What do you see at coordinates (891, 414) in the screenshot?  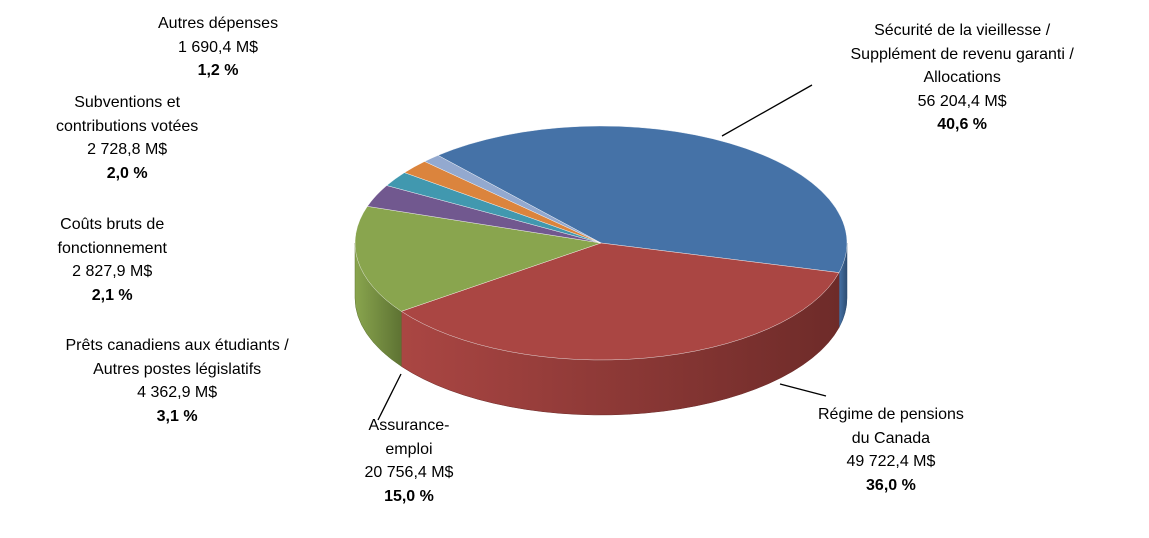 I see `slice-label-name-line: Régime de pensions` at bounding box center [891, 414].